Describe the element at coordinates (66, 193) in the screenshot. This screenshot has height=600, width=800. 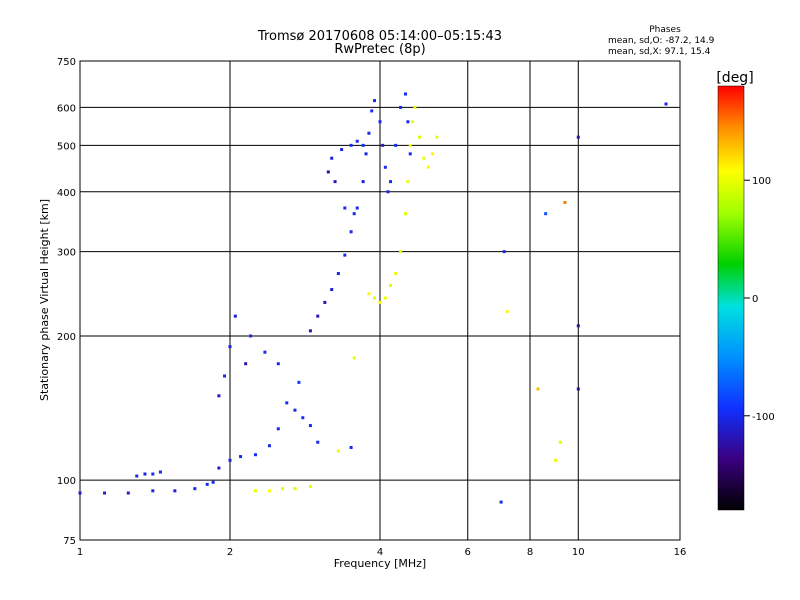
I see `y-tick-label: 400` at that location.